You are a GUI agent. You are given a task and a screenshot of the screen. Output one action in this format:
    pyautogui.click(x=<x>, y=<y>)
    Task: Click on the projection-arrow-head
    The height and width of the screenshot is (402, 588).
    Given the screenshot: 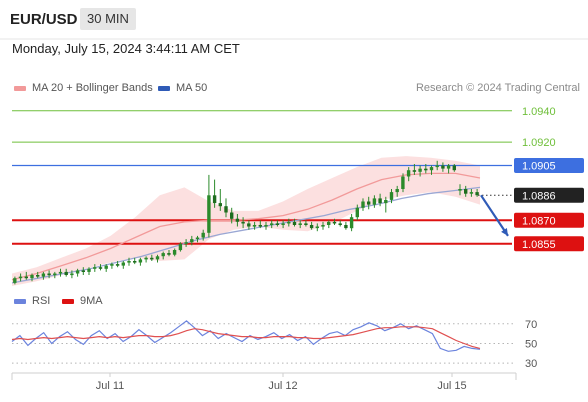 What is the action you would take?
    pyautogui.click(x=504, y=232)
    